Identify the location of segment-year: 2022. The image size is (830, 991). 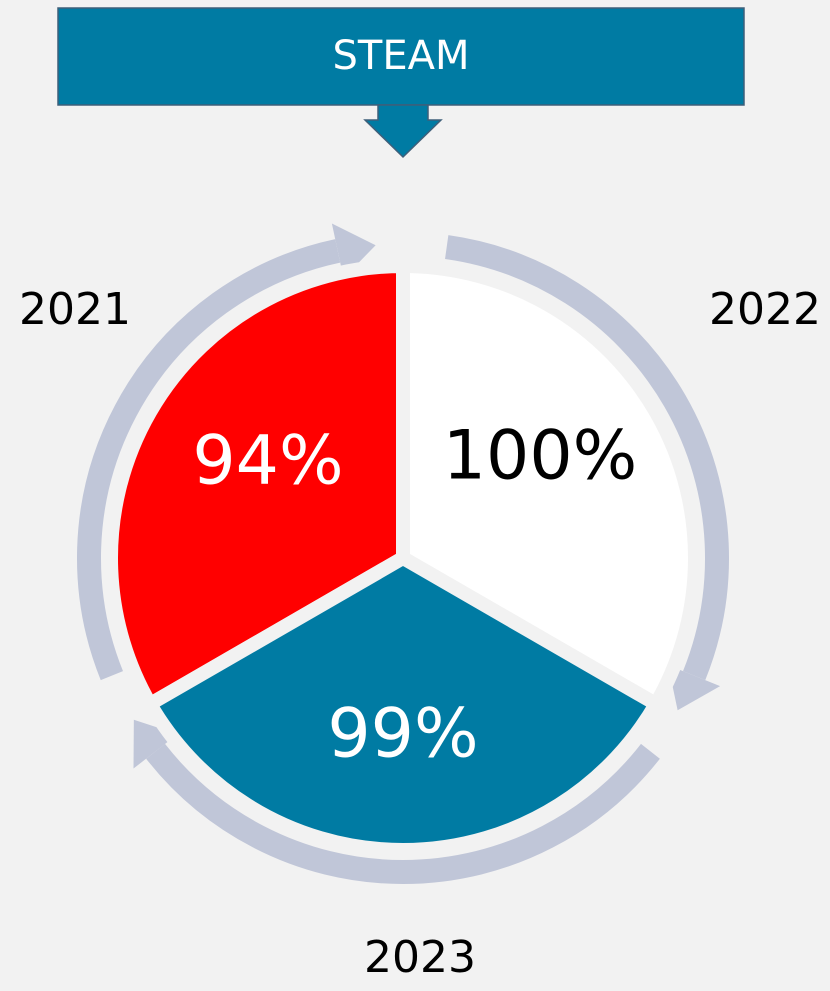
(765, 309).